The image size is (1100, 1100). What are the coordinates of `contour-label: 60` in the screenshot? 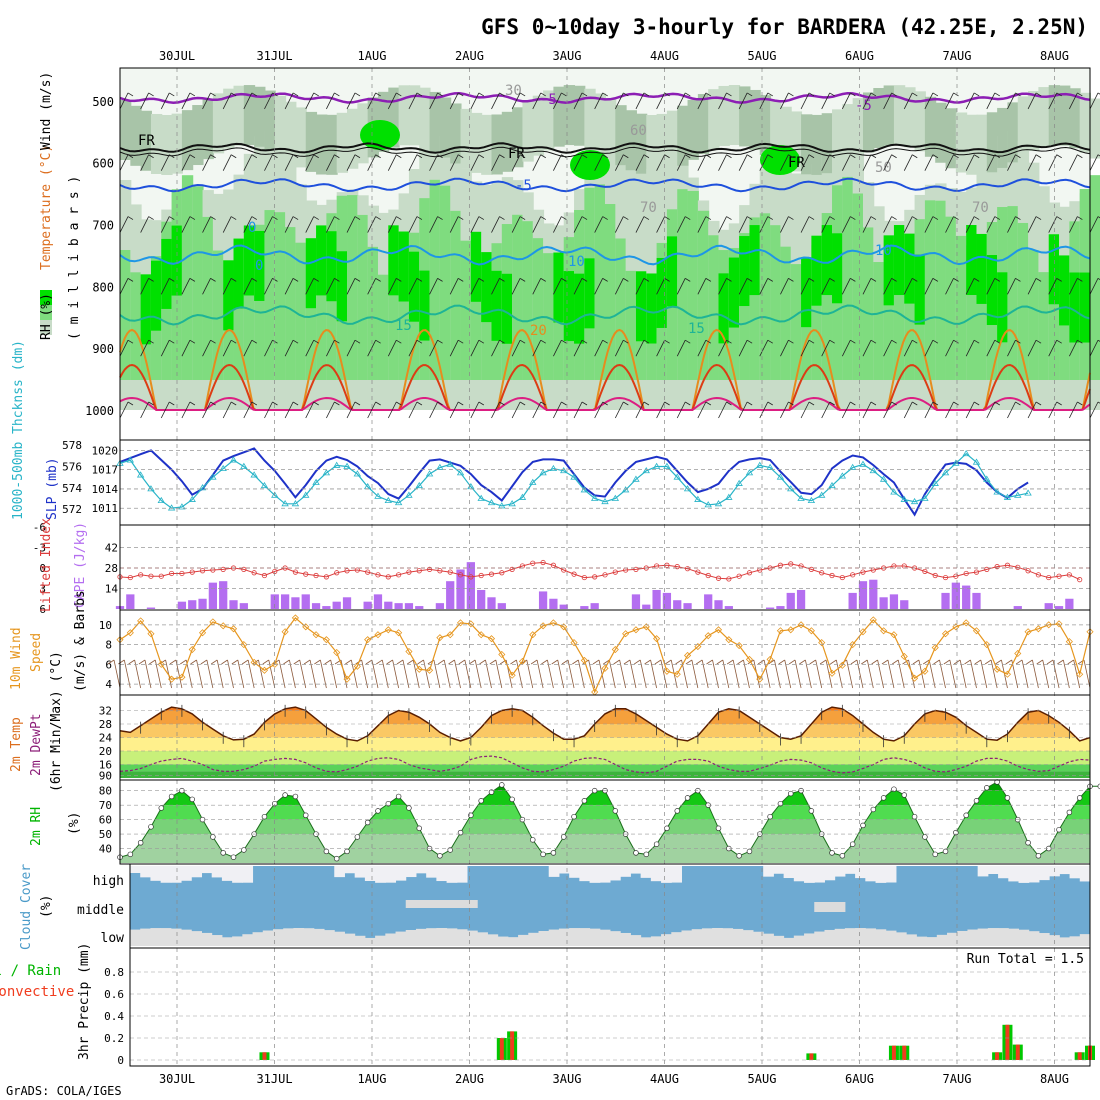 It's located at (638, 131).